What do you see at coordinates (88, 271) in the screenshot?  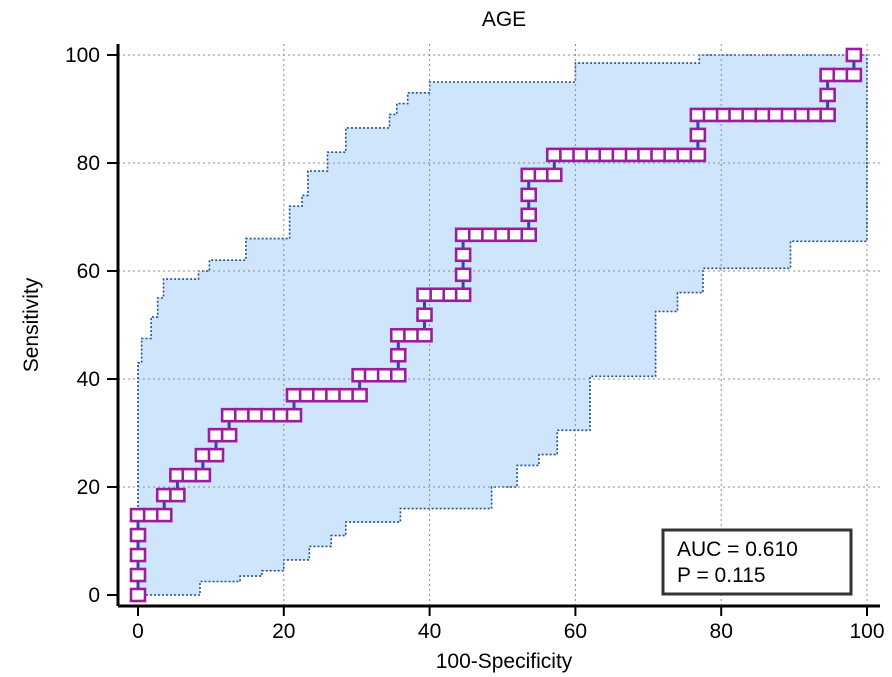 I see `y-tick-label: 60` at bounding box center [88, 271].